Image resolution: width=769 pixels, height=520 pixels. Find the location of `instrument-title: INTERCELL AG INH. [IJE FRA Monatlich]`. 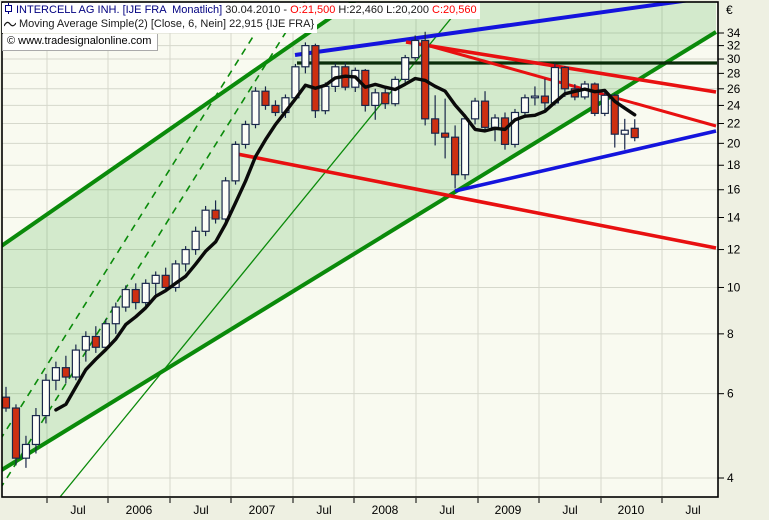

instrument-title: INTERCELL AG INH. [IJE FRA Monatlich] is located at coordinates (119, 10).